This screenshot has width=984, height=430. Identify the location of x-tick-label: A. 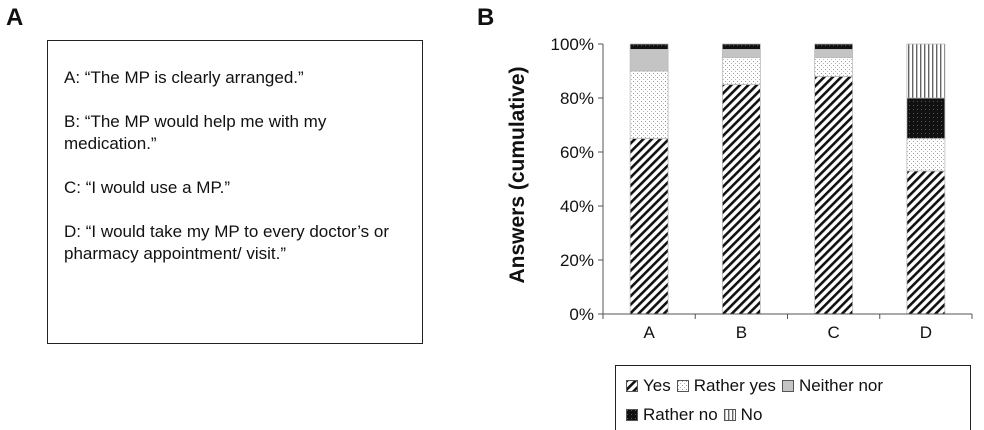
(649, 332).